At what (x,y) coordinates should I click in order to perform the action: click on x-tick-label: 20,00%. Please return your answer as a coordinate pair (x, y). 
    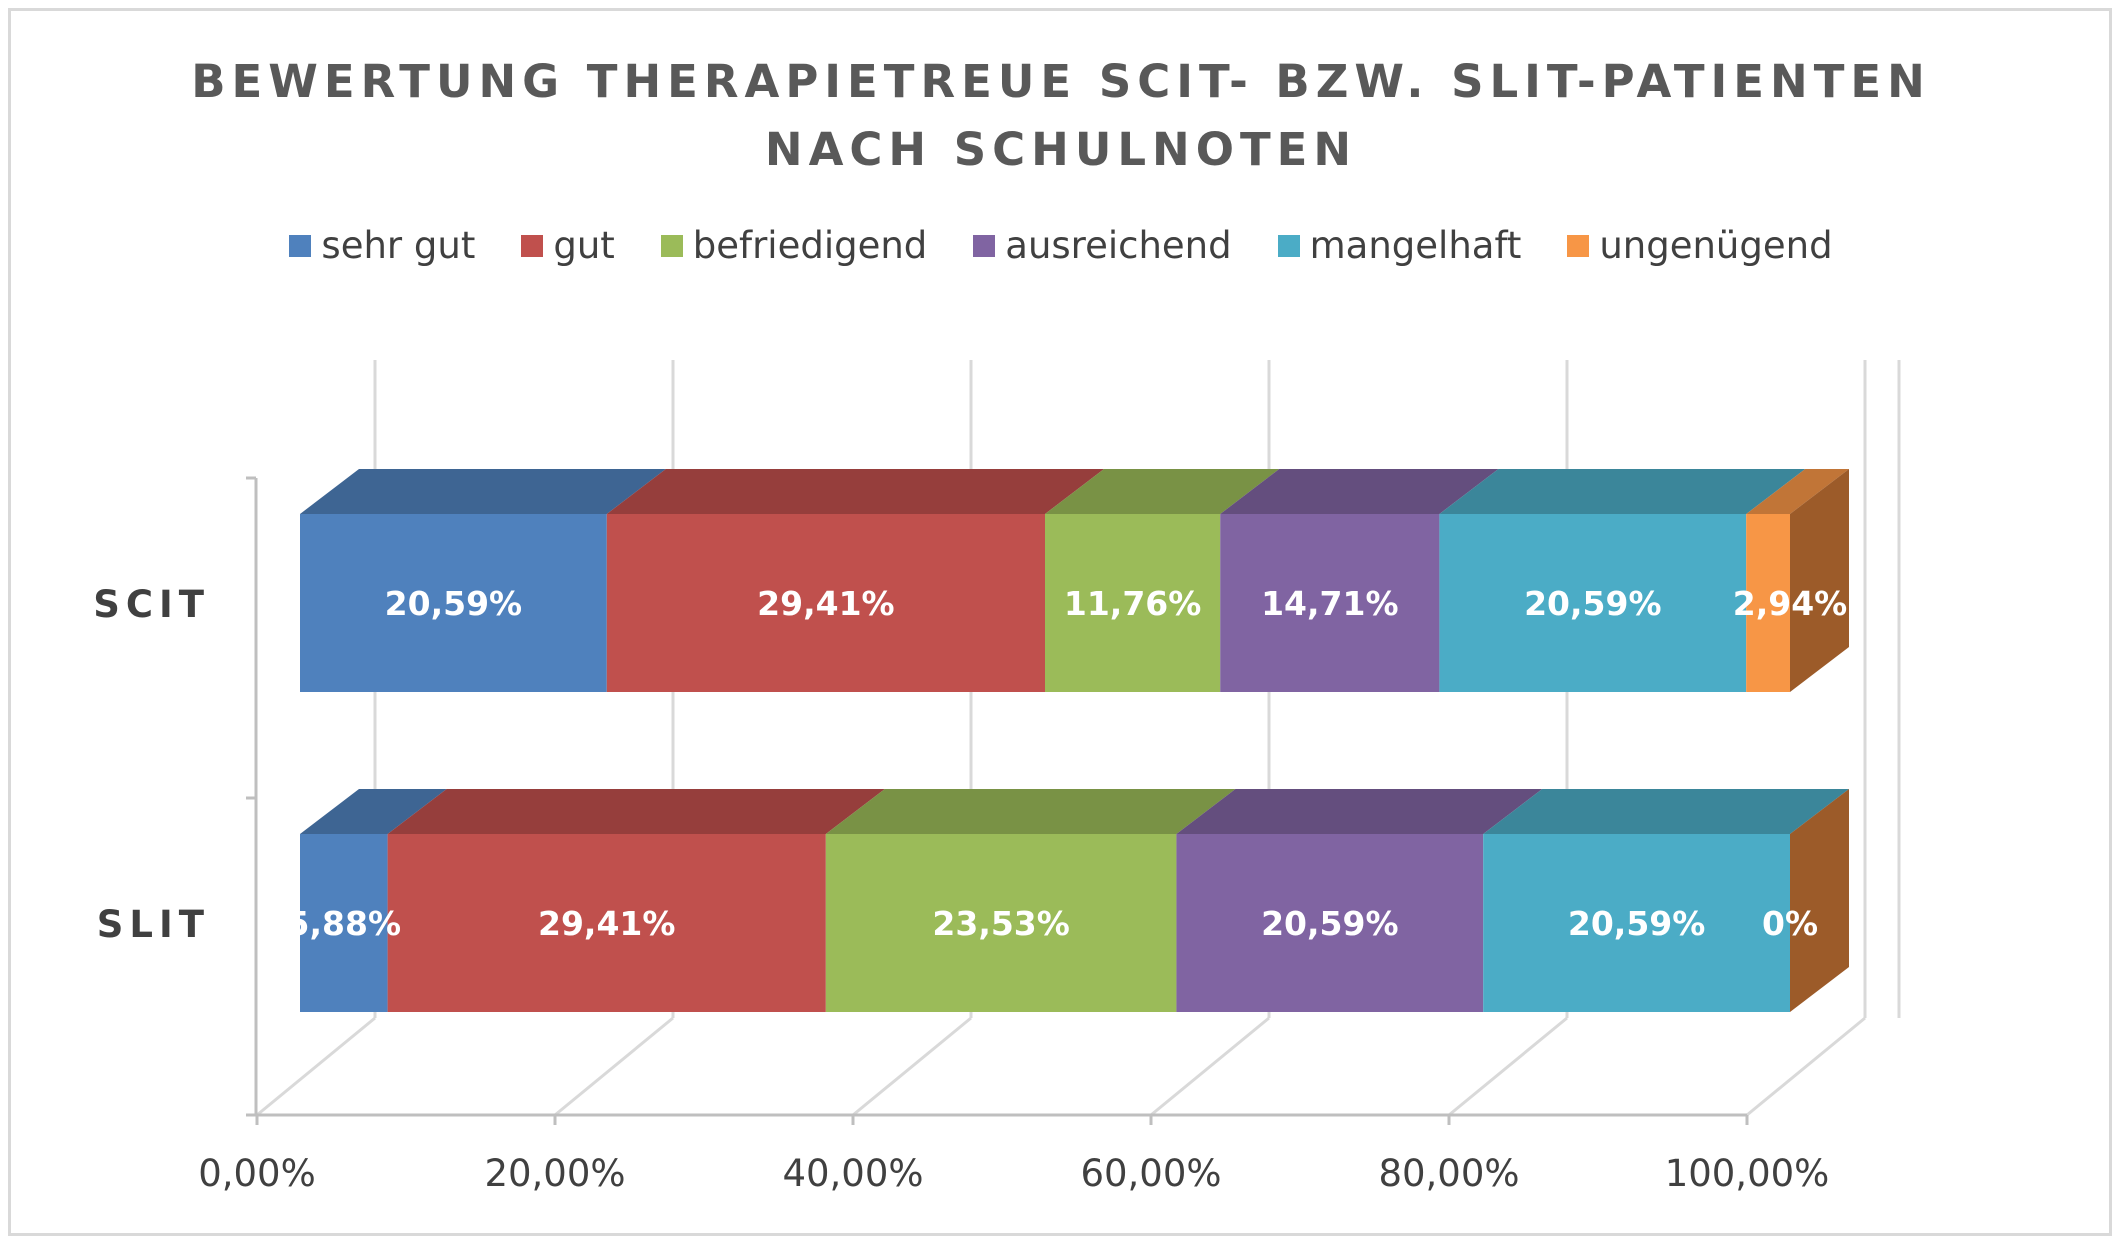
    Looking at the image, I should click on (554, 1173).